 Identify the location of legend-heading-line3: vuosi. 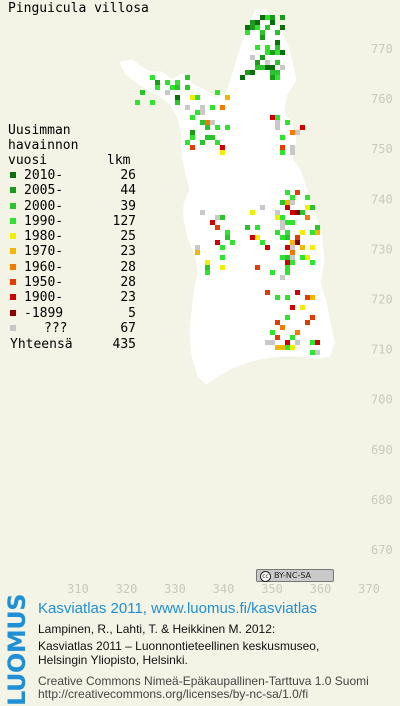
(28, 160).